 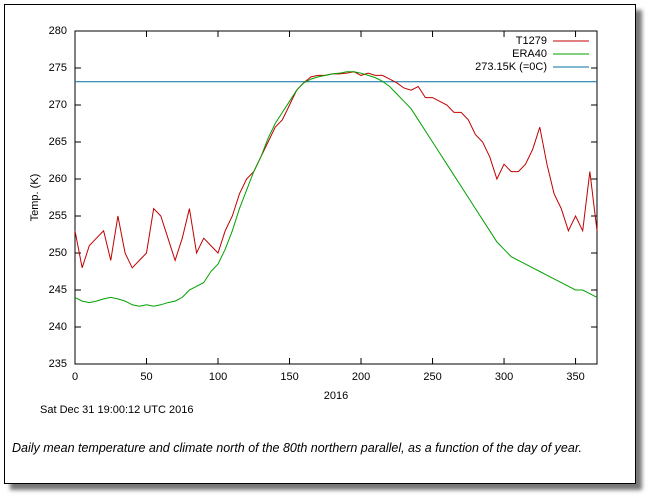 I want to click on legend-label: 273.15K (=0C), so click(x=511, y=67).